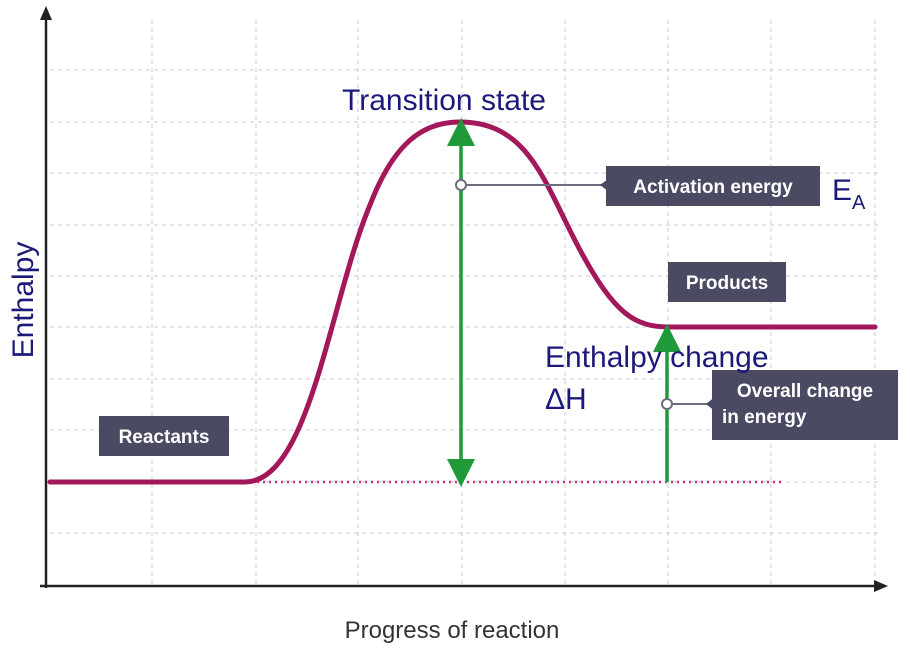 This screenshot has width=910, height=654. I want to click on activation-energy-text: Activation energy, so click(713, 187).